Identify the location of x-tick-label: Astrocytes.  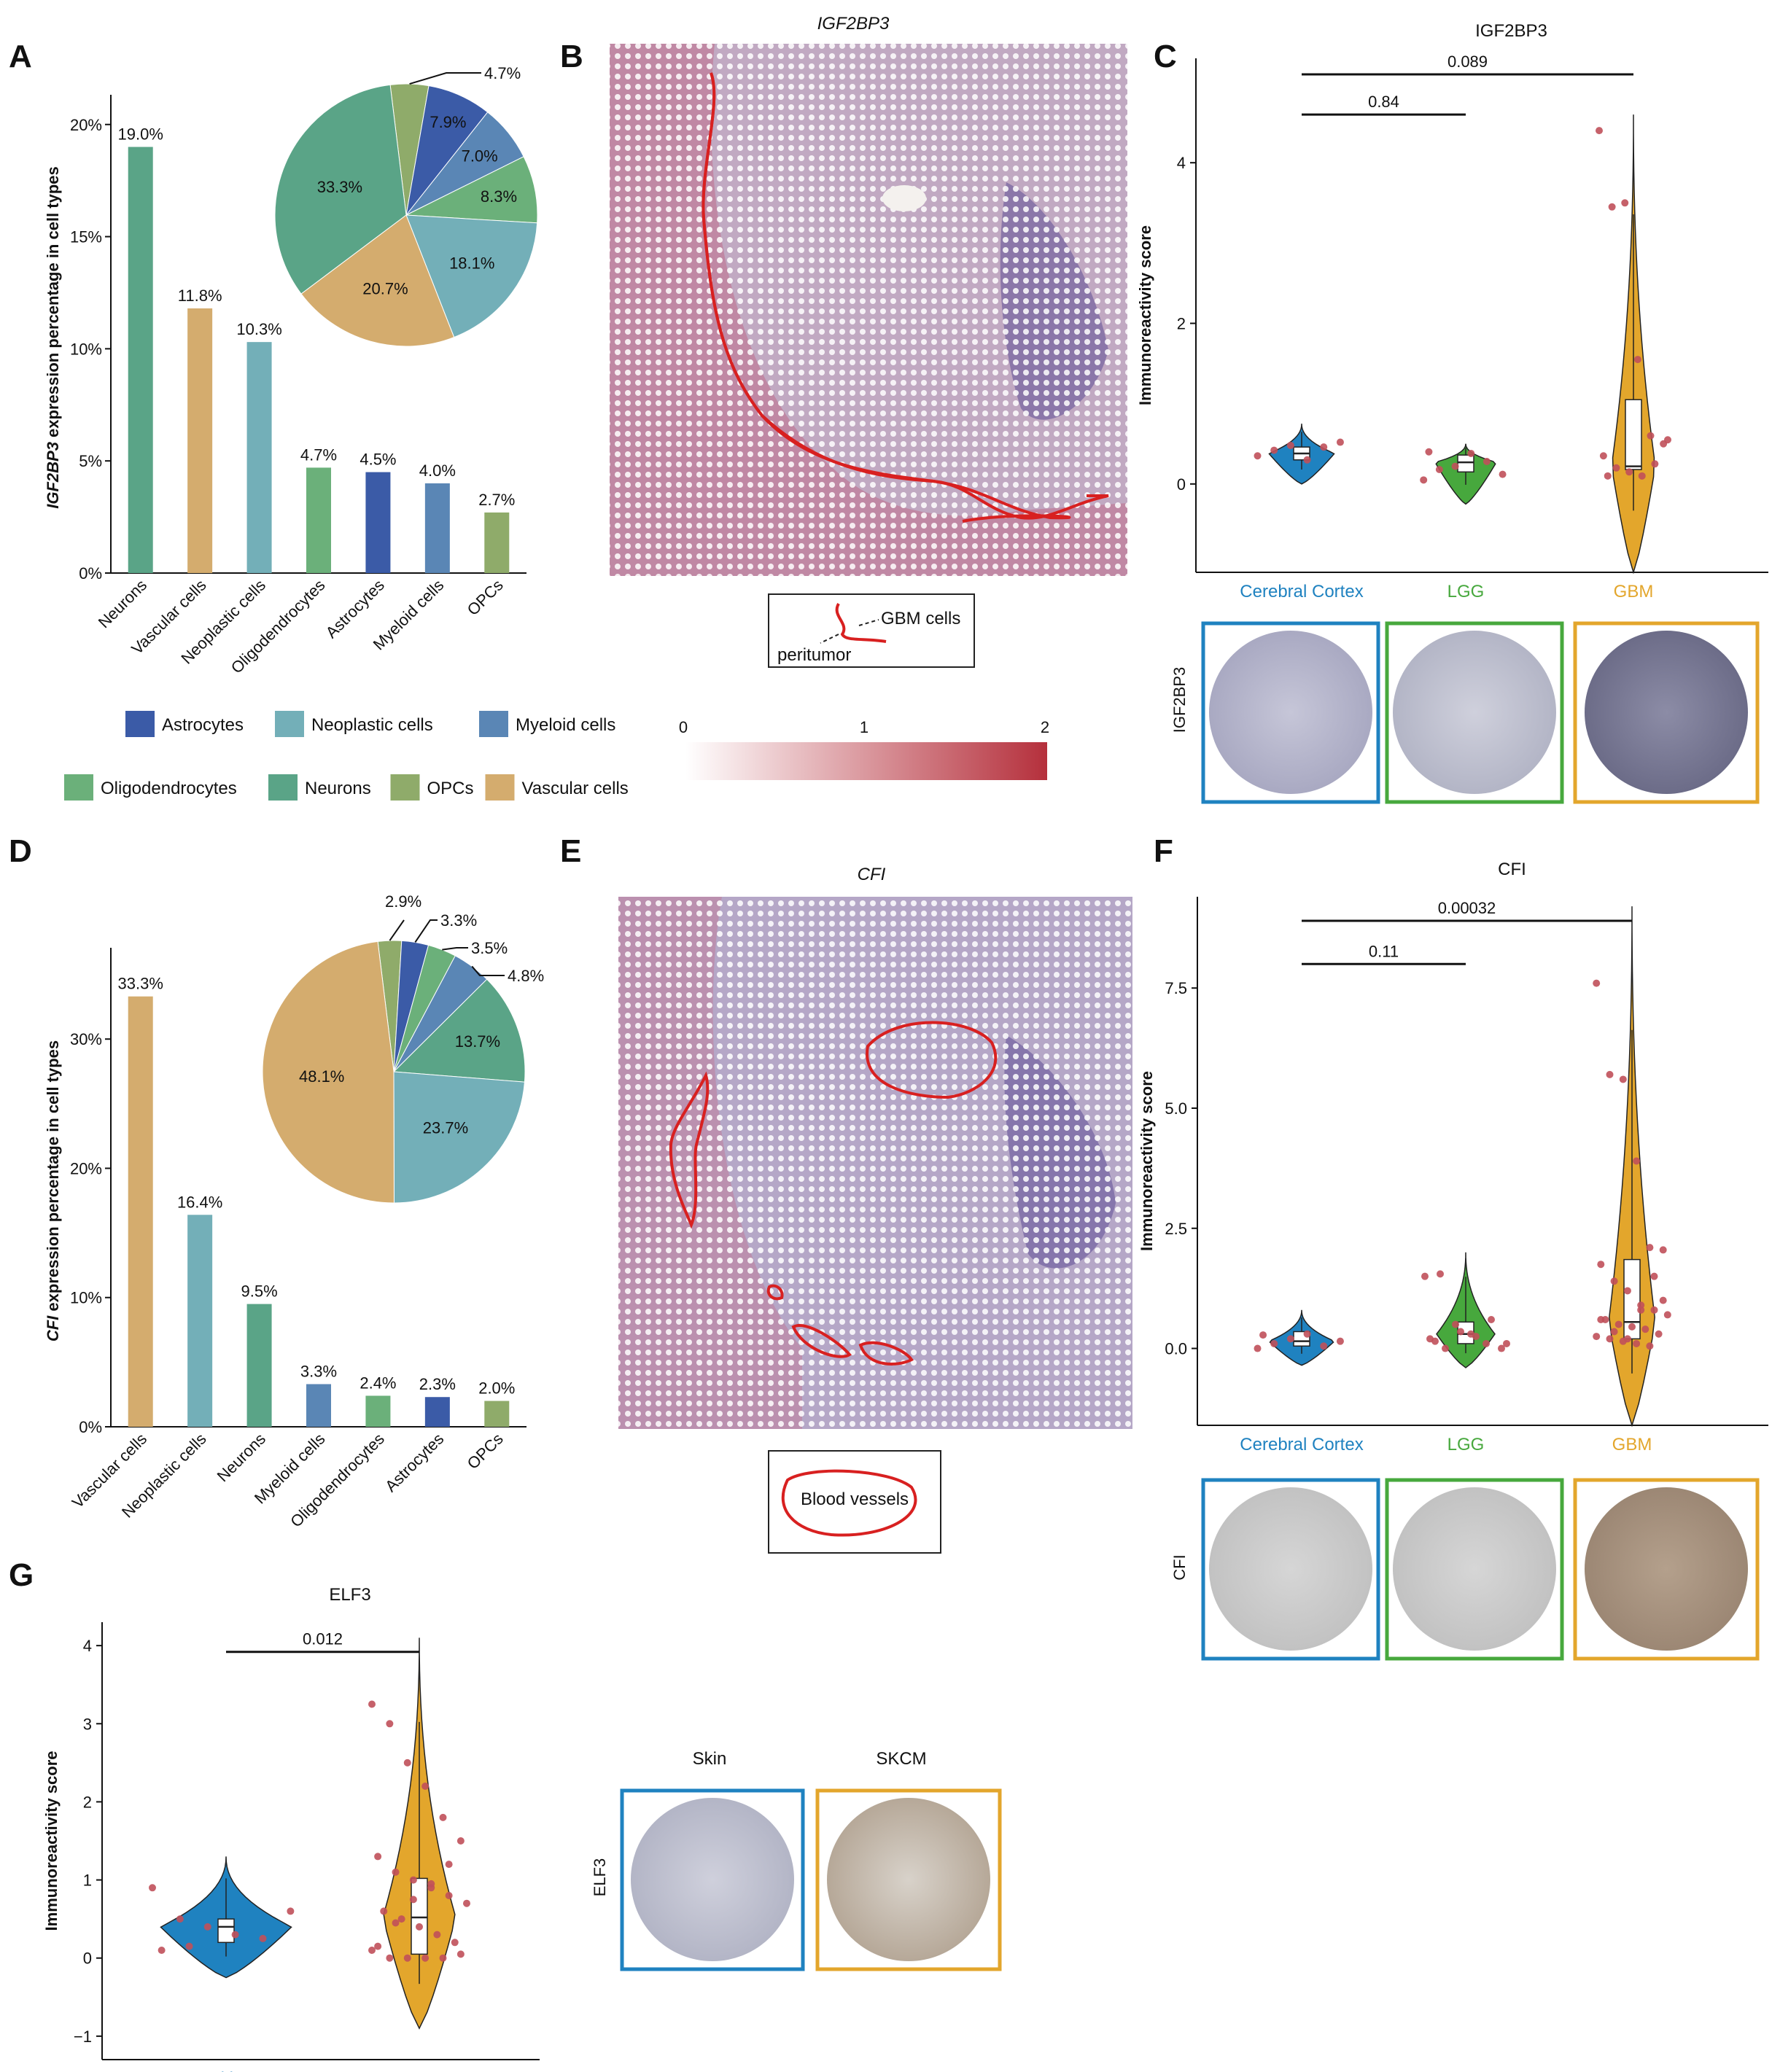
(414, 1462).